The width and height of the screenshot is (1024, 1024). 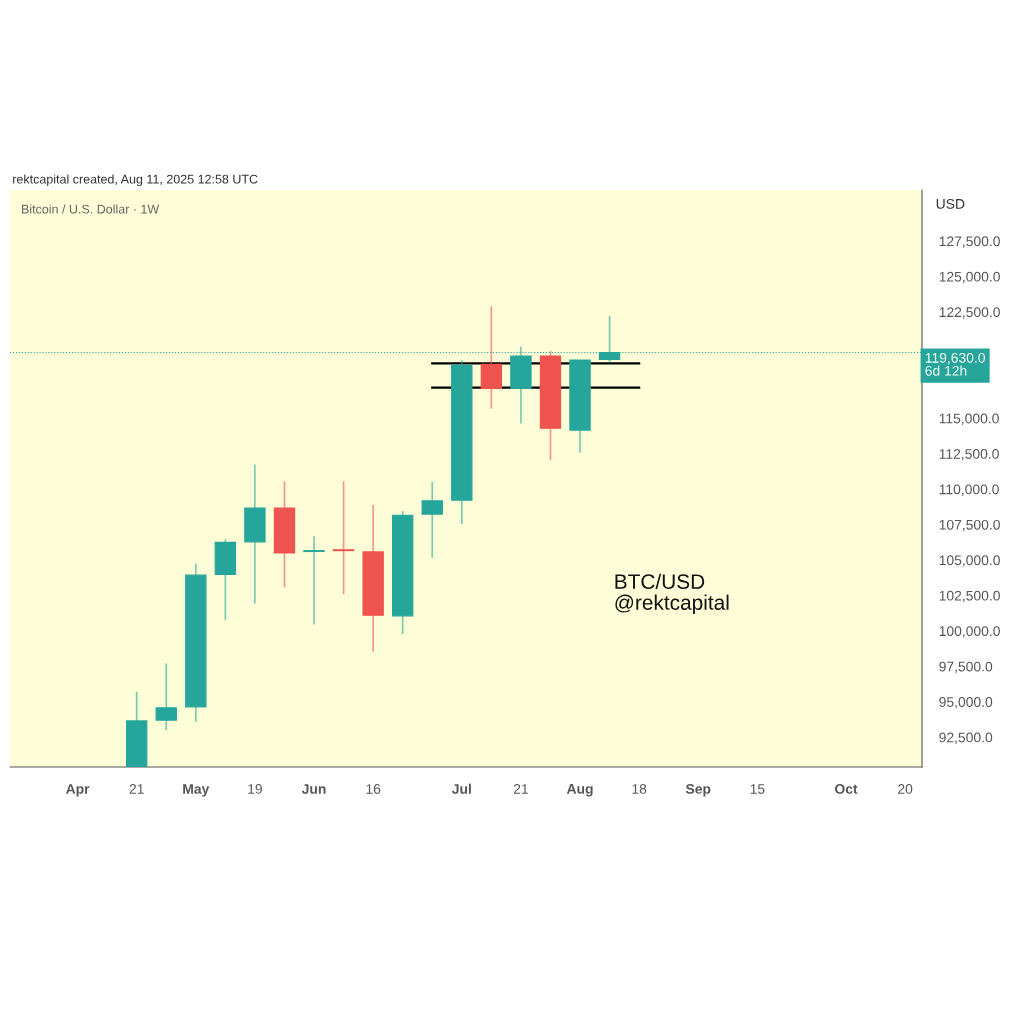 I want to click on y-tick-label: 107,500.0, so click(x=969, y=525).